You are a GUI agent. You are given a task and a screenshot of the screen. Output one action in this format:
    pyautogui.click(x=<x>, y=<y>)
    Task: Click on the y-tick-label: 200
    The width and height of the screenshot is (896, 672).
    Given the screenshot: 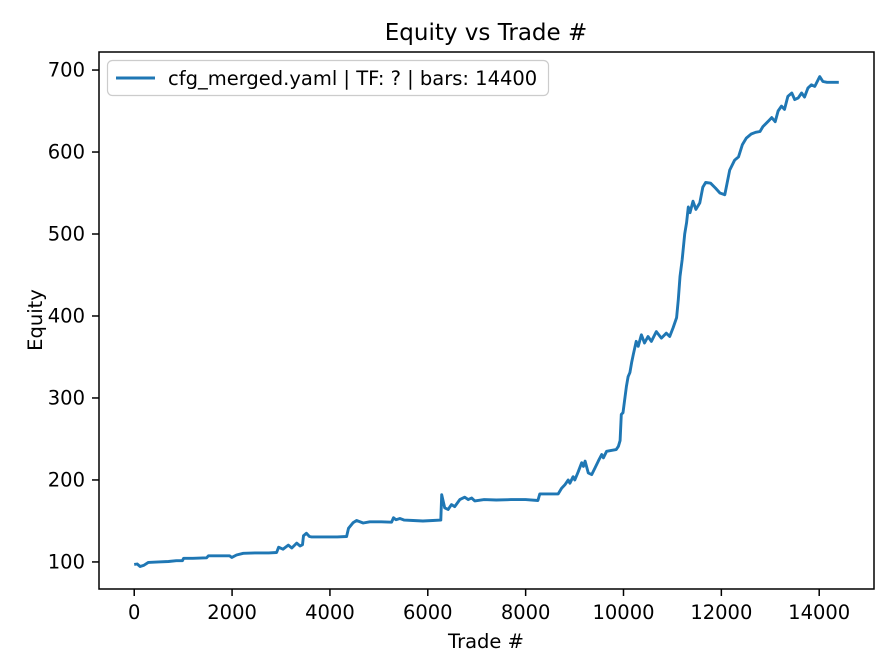 What is the action you would take?
    pyautogui.click(x=66, y=479)
    